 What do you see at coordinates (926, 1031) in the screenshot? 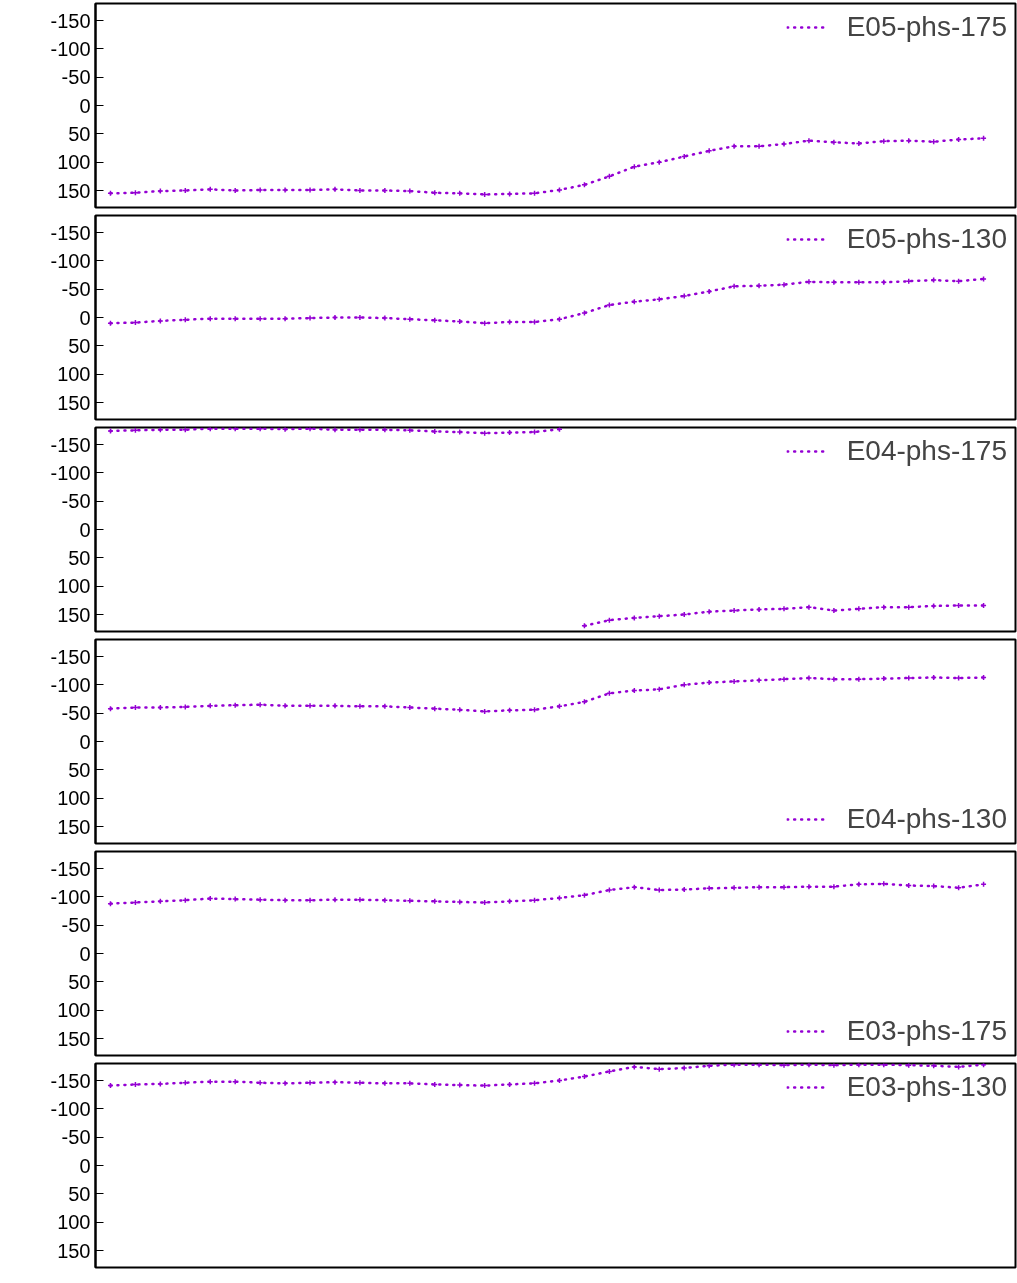
I see `legend-label: E03-phs-175` at bounding box center [926, 1031].